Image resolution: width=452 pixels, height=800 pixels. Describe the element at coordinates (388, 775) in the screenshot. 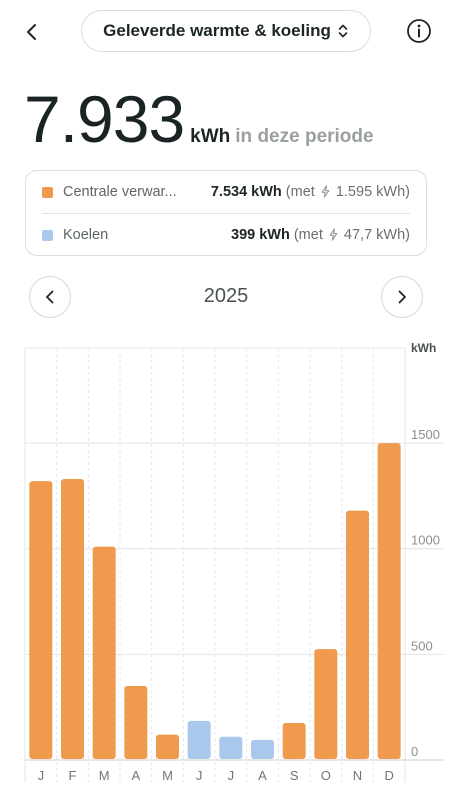

I see `x-tick-label: D` at that location.